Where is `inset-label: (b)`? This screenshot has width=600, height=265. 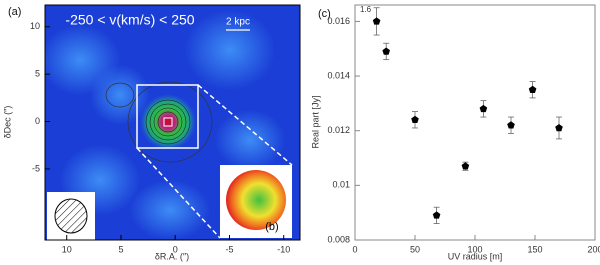
inset-label: (b) is located at coordinates (271, 227).